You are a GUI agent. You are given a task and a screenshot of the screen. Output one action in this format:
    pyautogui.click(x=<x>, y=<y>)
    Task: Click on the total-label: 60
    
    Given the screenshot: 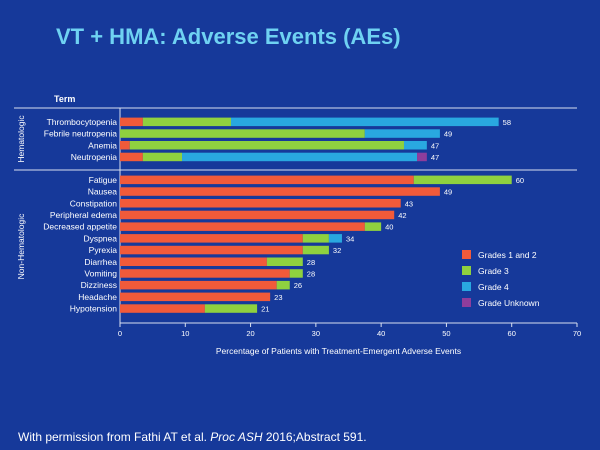 What is the action you would take?
    pyautogui.click(x=520, y=180)
    